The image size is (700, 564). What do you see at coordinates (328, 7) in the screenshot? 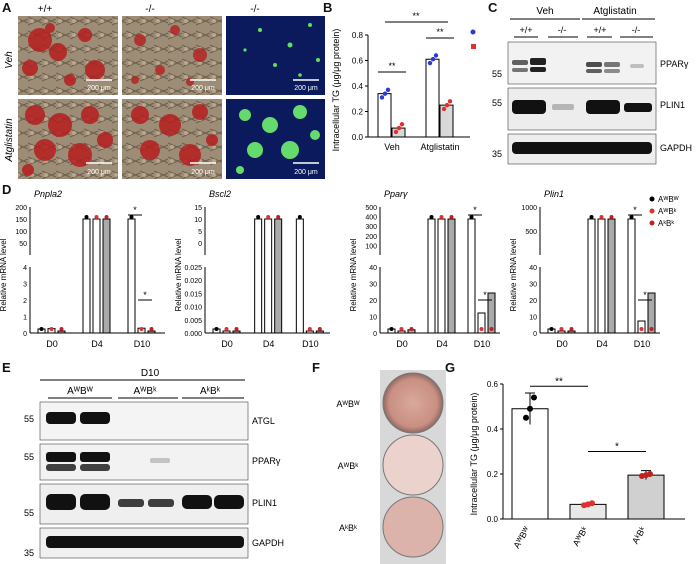
I see `panel-label-b: B` at bounding box center [328, 7].